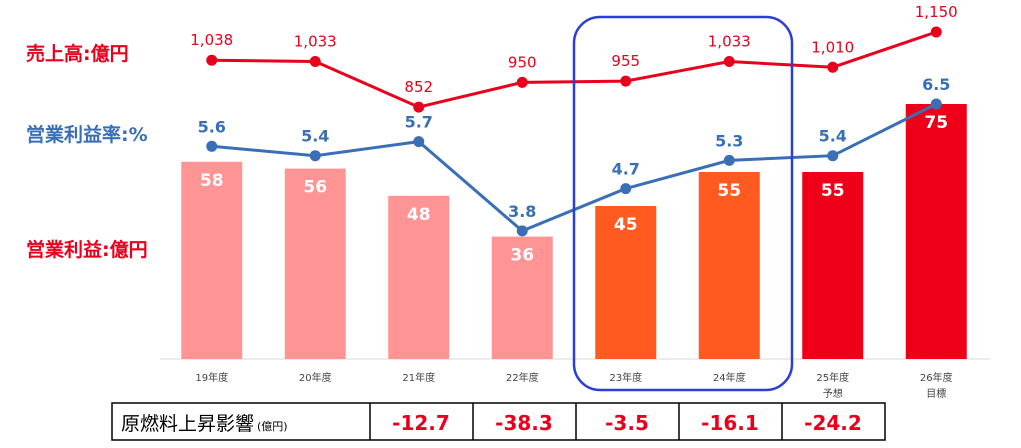  Describe the element at coordinates (626, 225) in the screenshot. I see `bar-label: 45` at that location.